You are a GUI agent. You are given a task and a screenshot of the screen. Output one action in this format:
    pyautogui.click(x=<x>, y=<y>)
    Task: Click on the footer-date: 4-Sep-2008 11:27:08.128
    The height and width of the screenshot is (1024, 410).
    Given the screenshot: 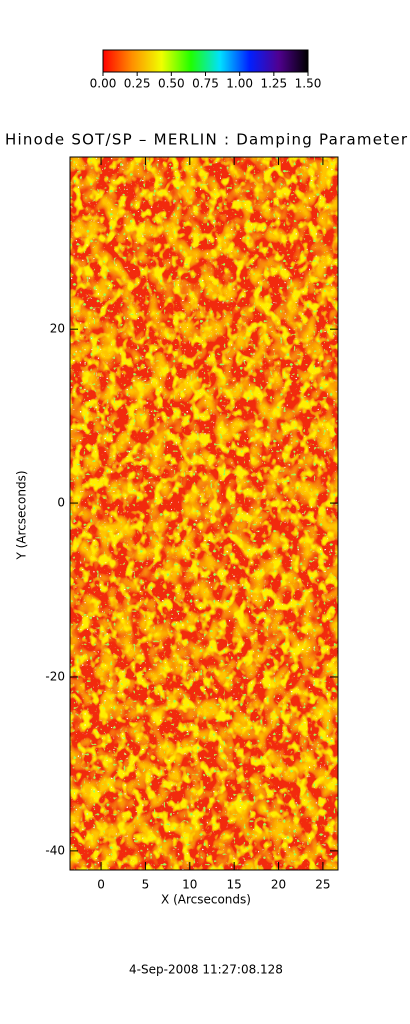 What is the action you would take?
    pyautogui.click(x=206, y=970)
    